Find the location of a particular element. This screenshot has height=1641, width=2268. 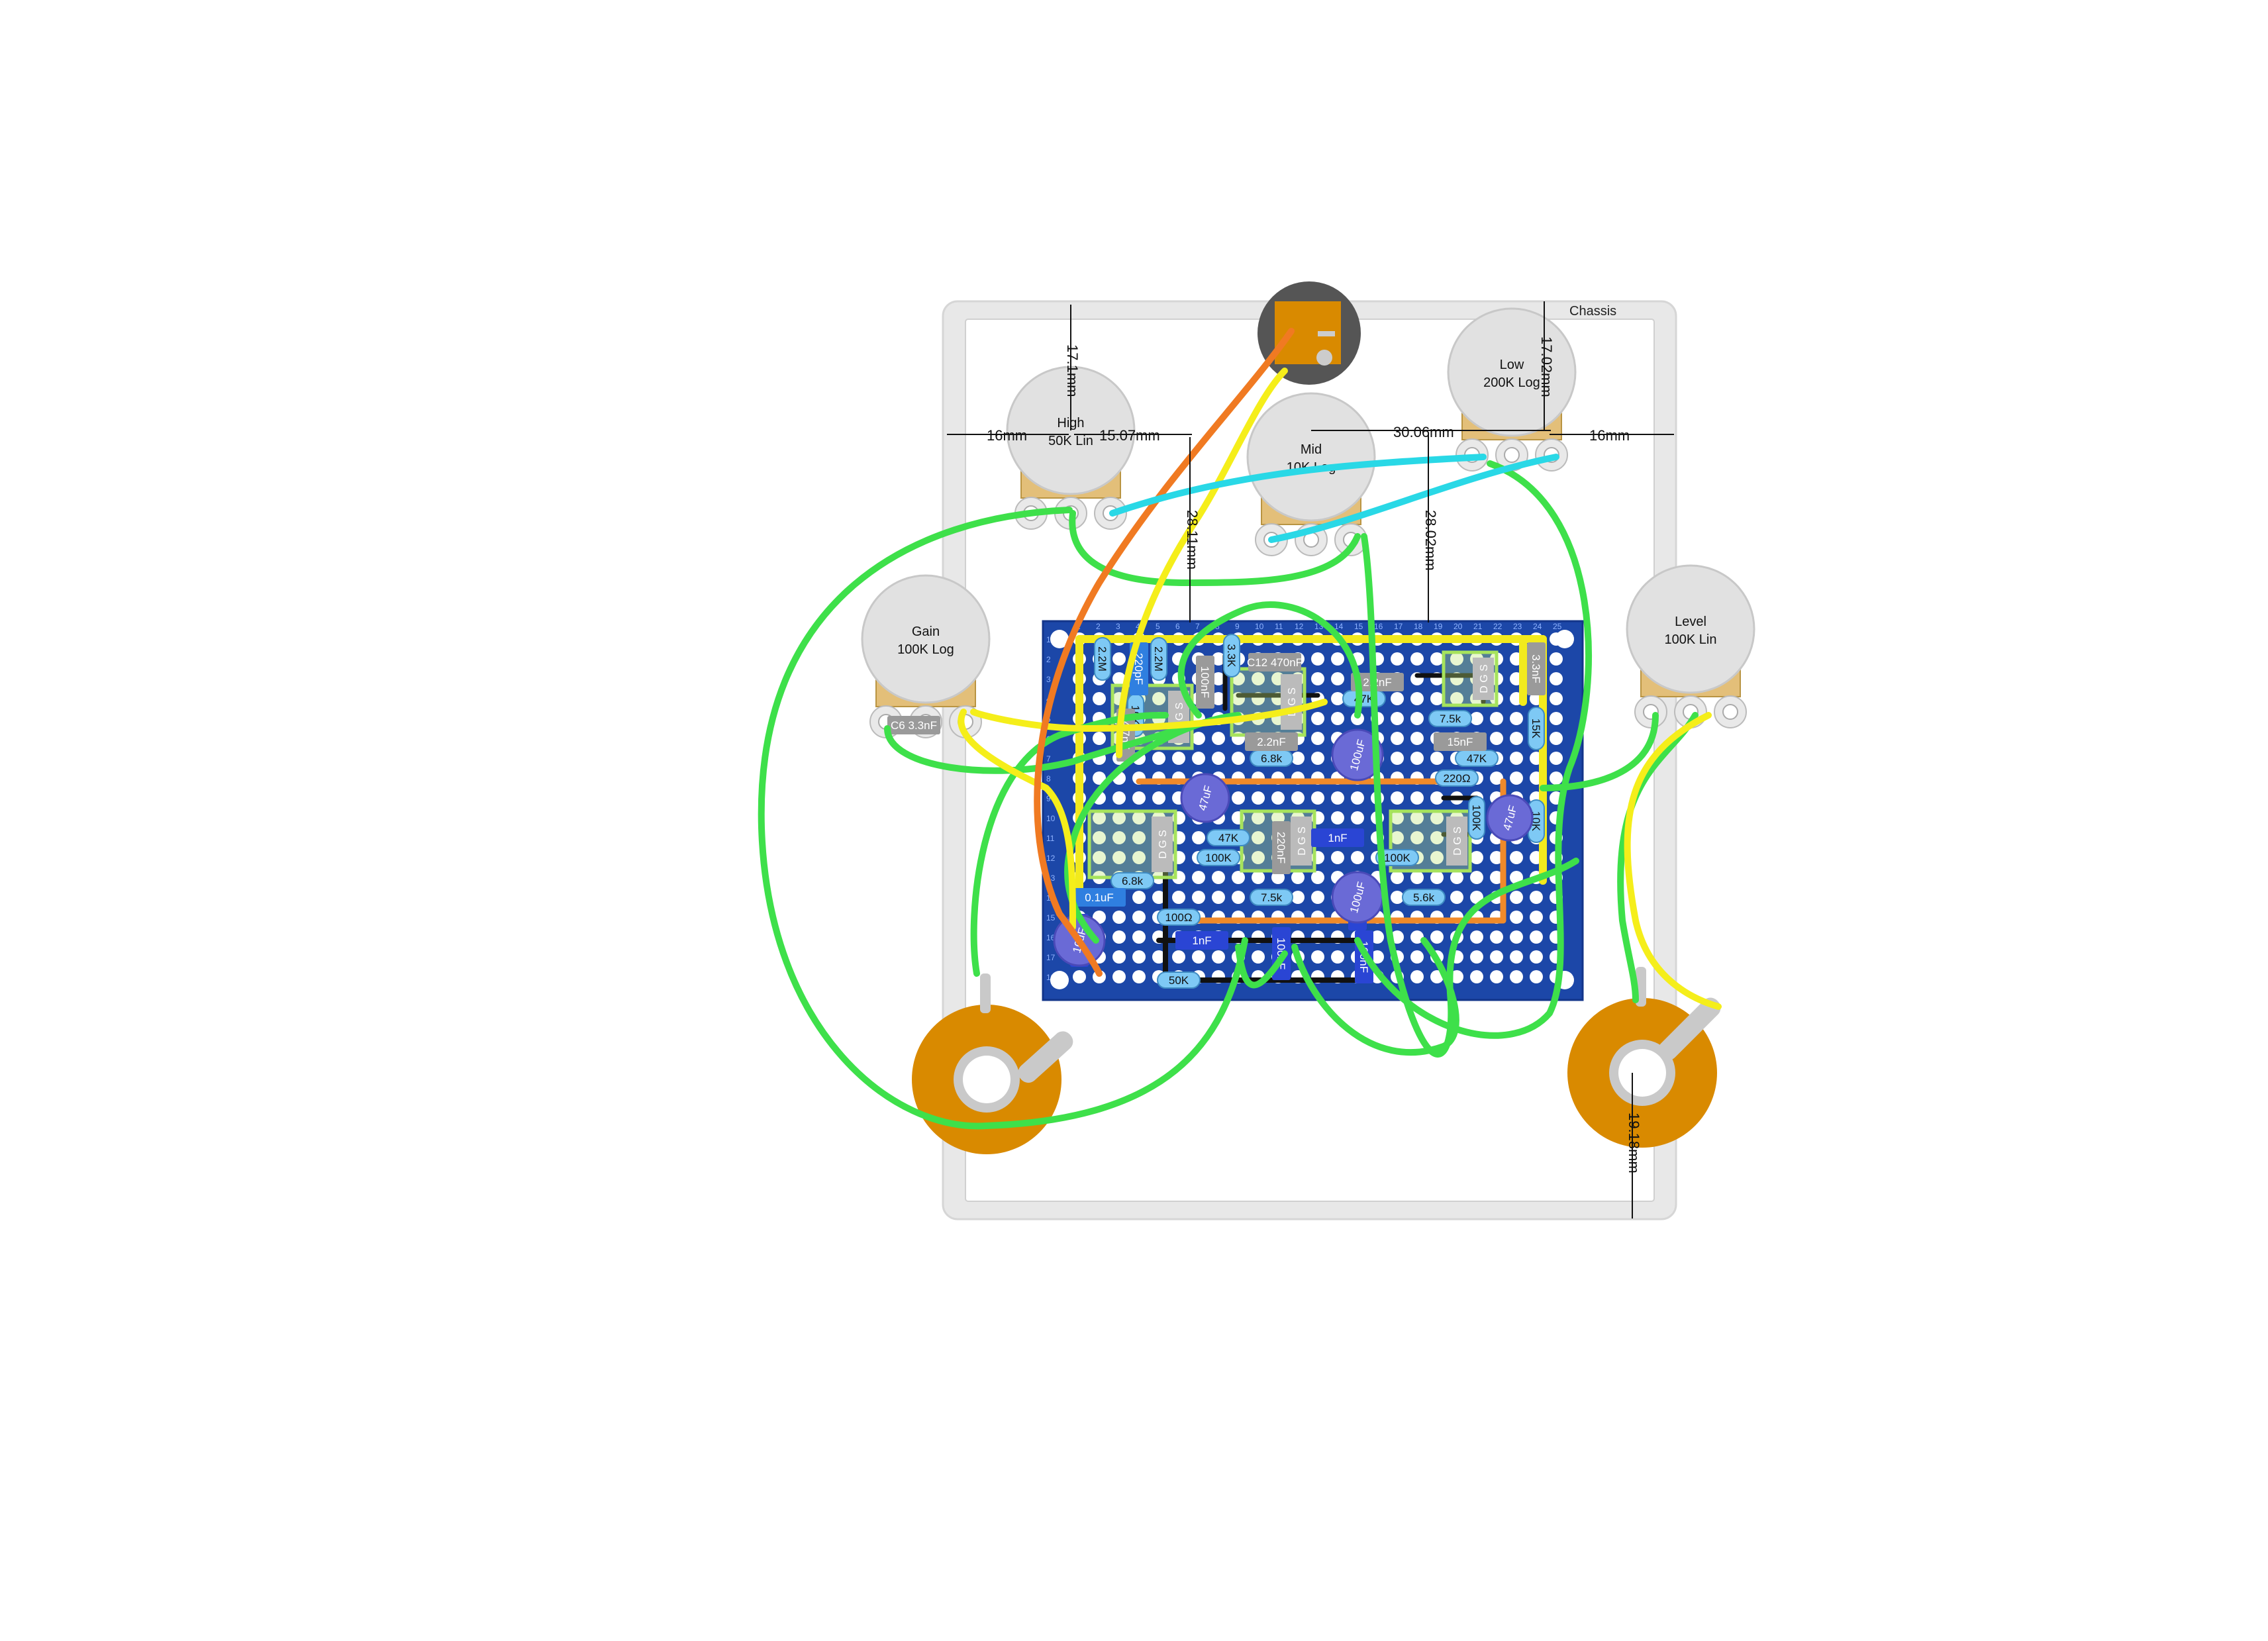

resistor-label: 100K is located at coordinates (1219, 858).